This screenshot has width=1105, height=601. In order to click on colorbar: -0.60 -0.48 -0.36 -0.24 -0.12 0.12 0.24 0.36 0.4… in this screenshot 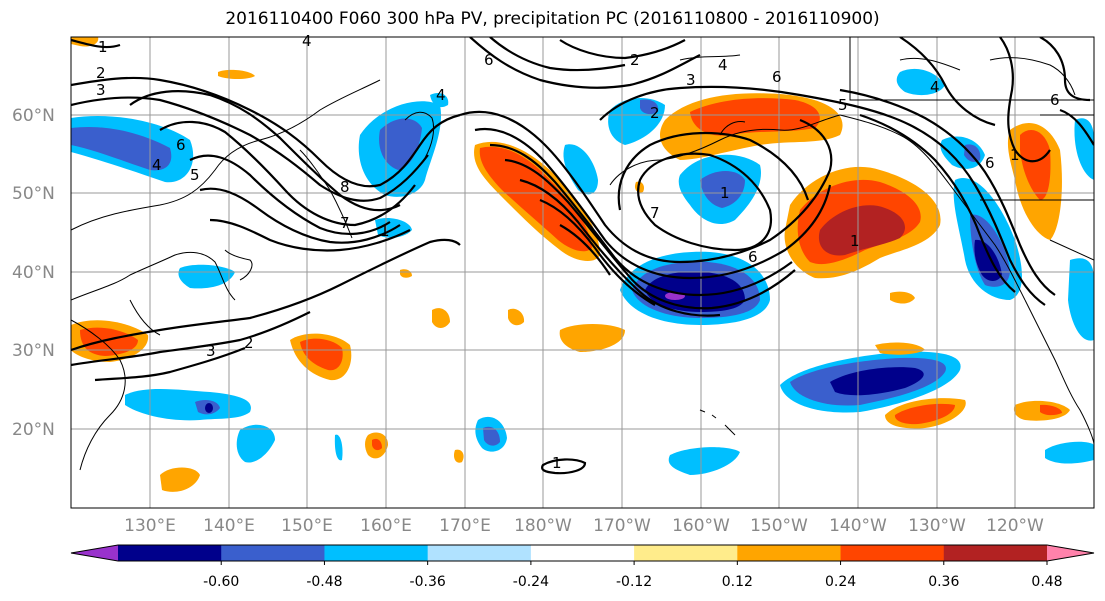, I will do `click(582, 567)`.